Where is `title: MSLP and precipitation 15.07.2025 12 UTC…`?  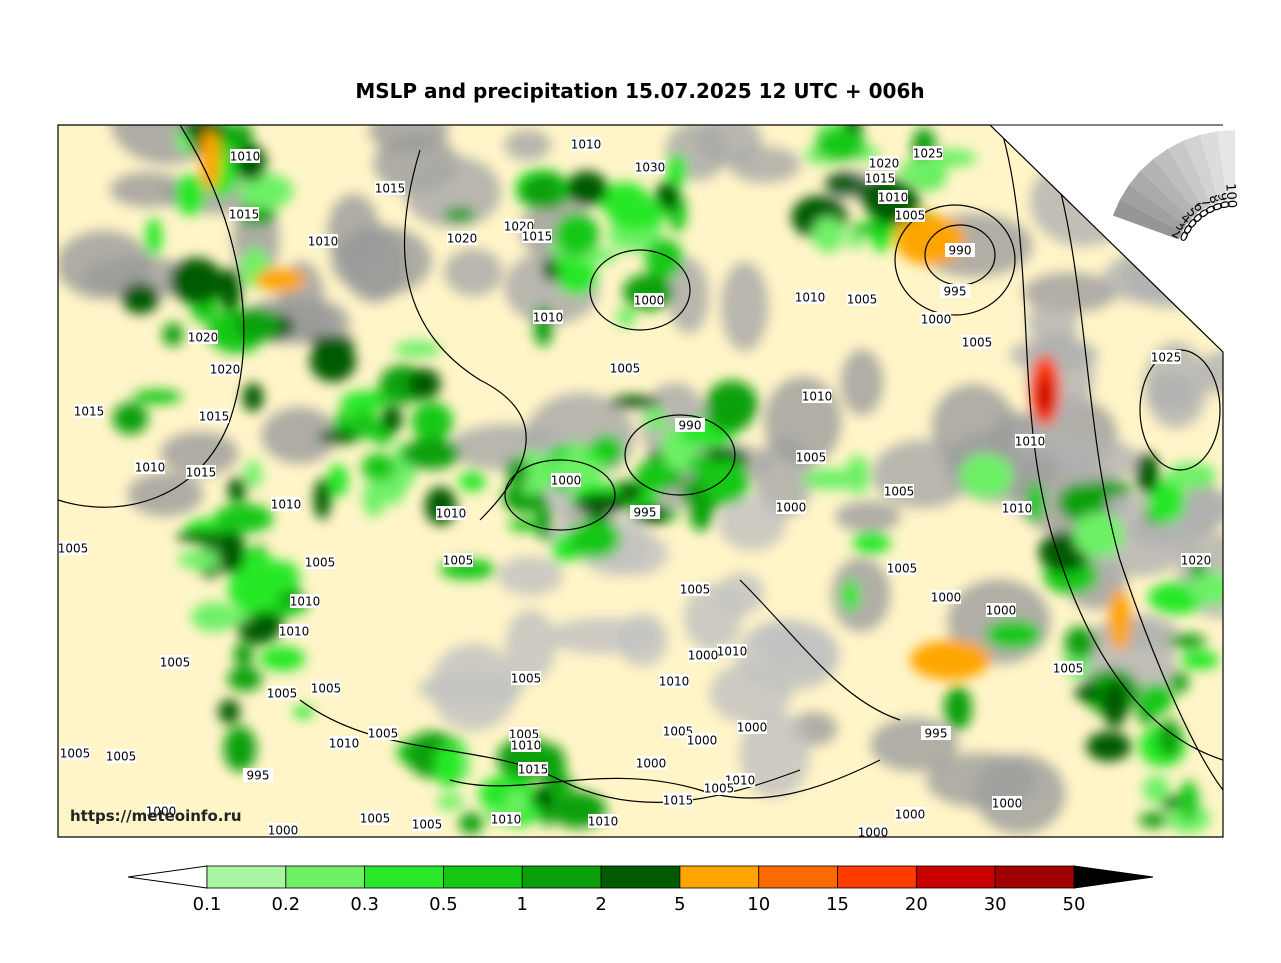
title: MSLP and precipitation 15.07.2025 12 UTC… is located at coordinates (639, 91).